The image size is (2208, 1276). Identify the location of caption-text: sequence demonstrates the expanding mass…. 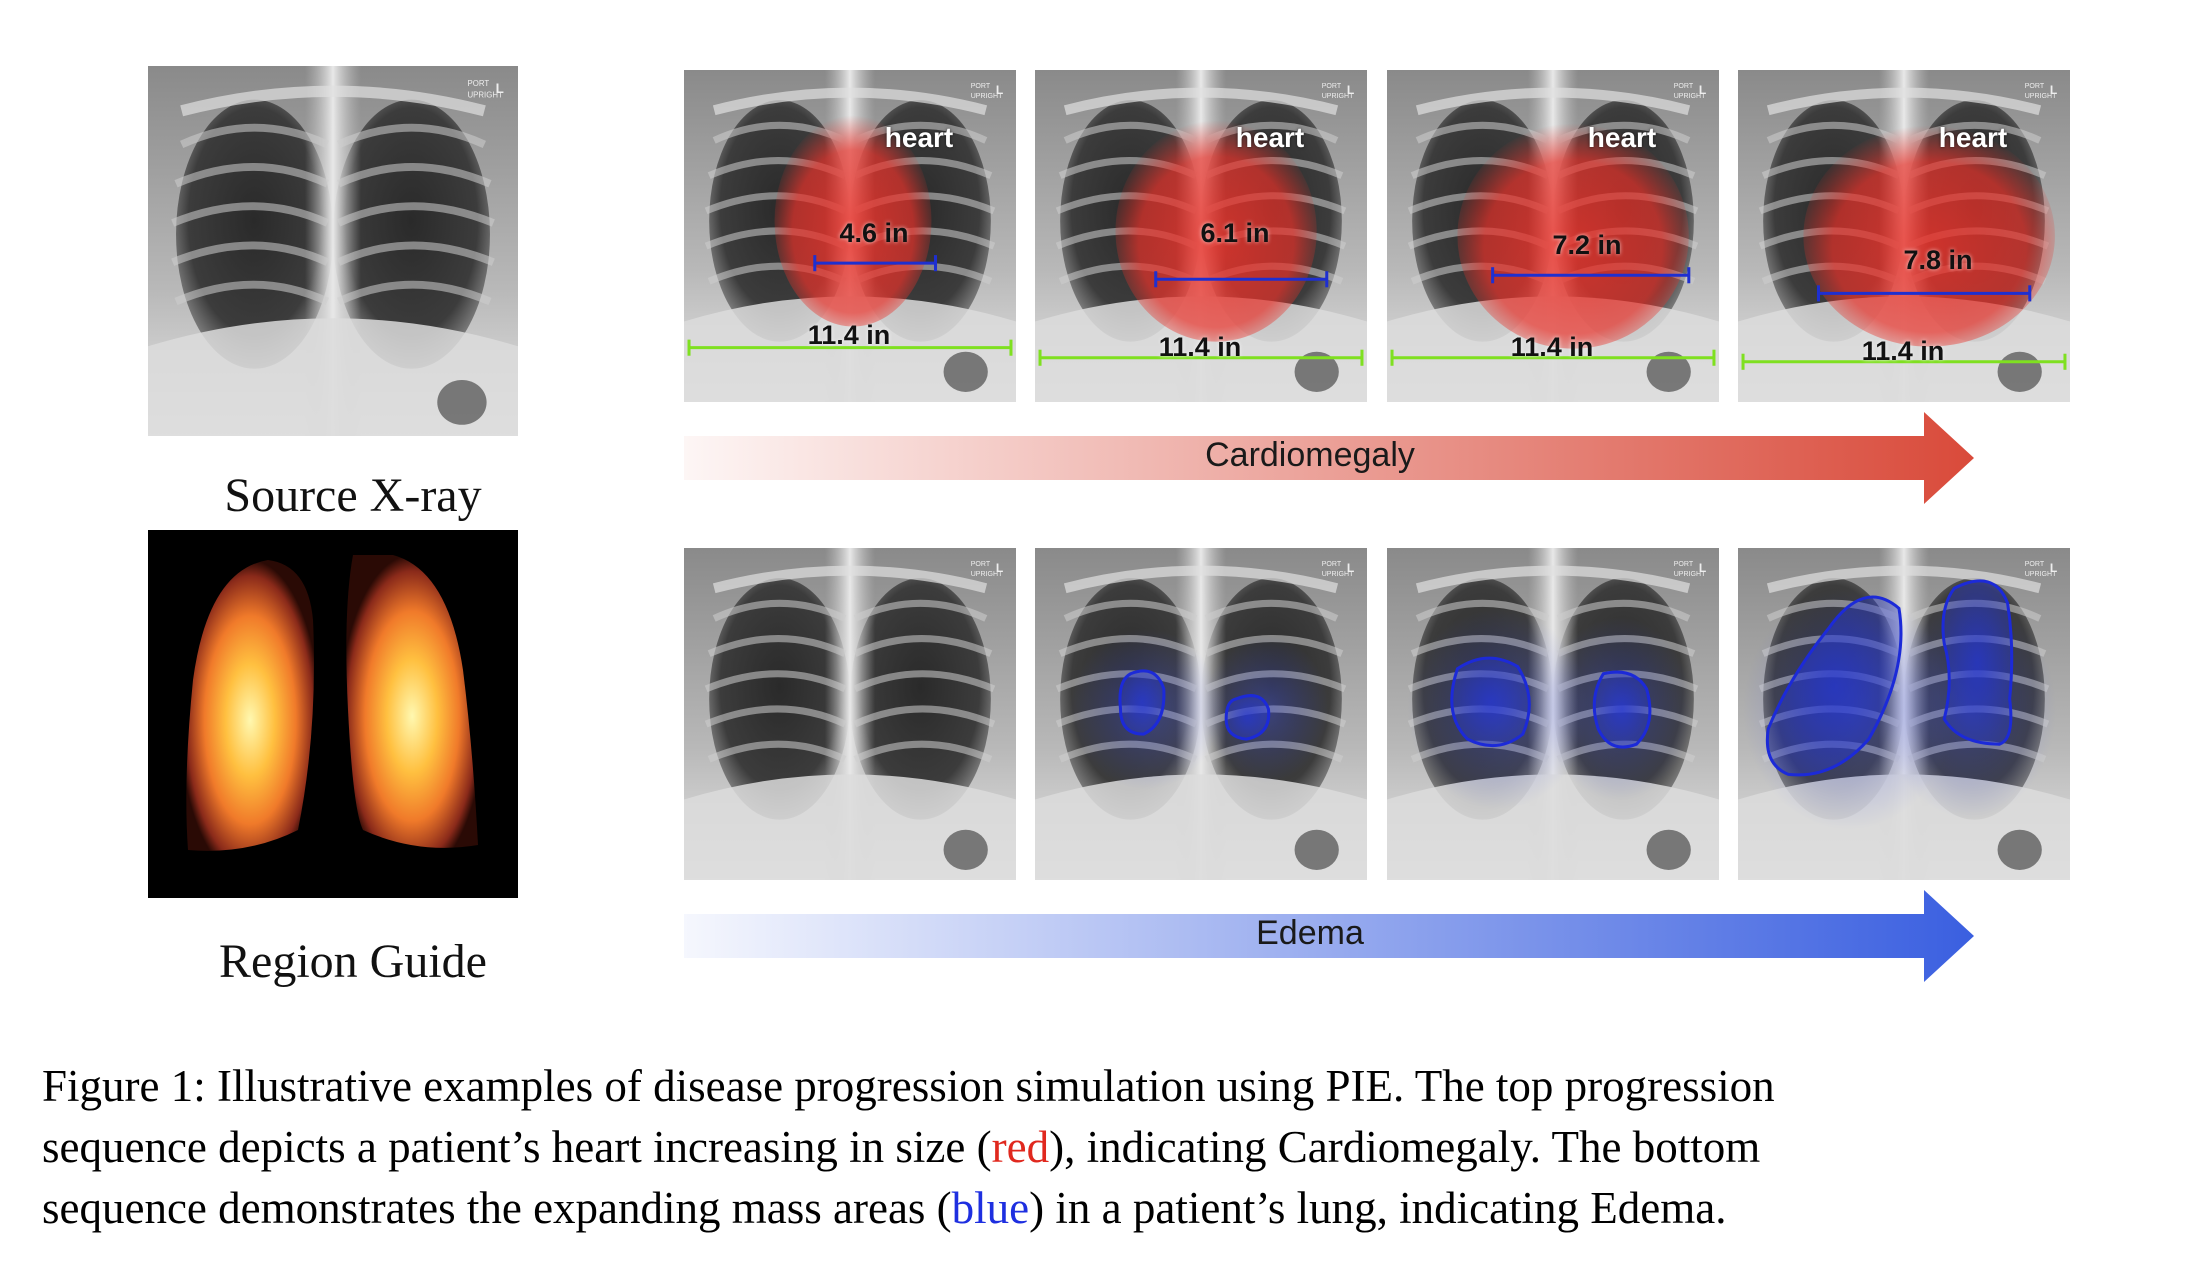
(497, 1208).